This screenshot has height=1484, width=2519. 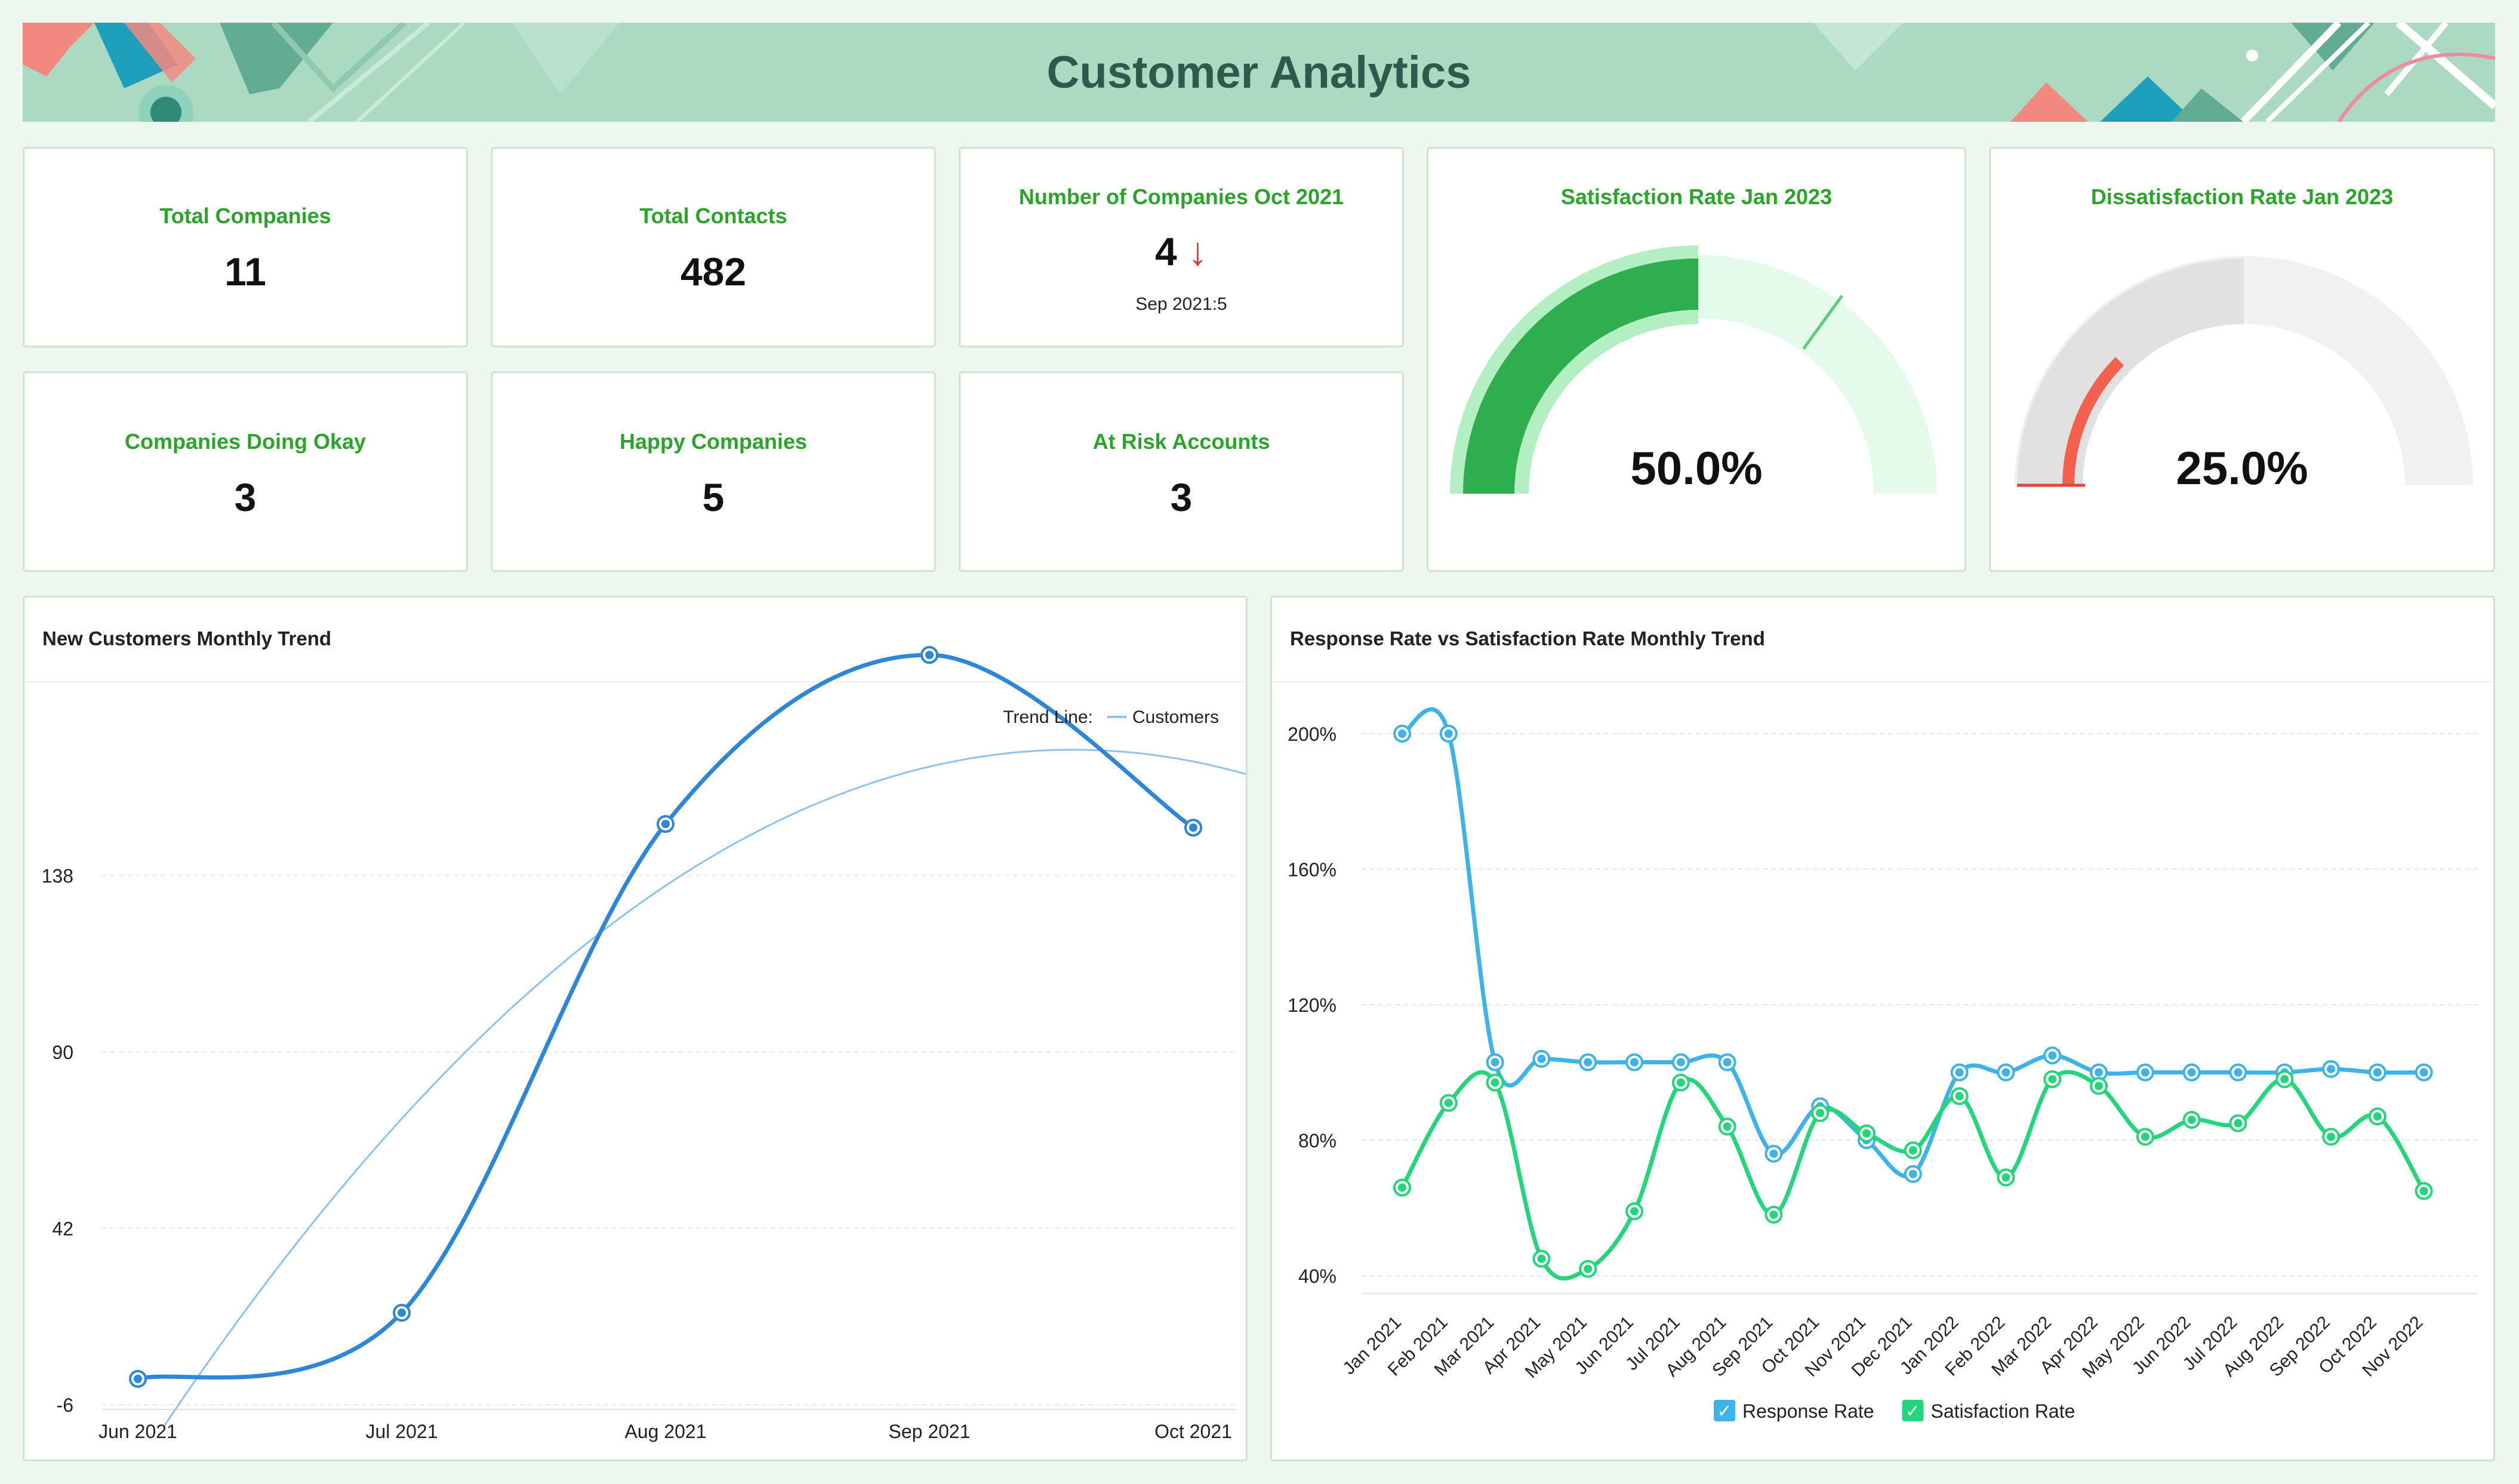 I want to click on y-tick-label: 42, so click(x=62, y=1229).